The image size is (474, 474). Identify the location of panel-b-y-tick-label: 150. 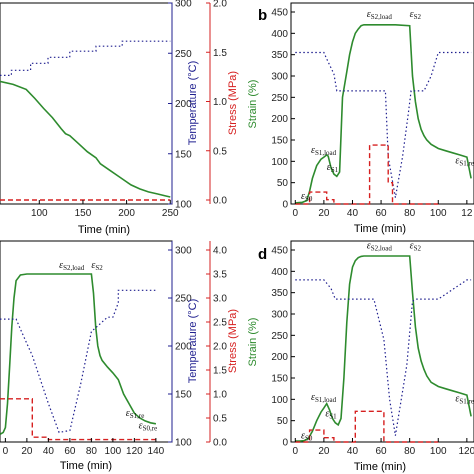
(279, 141).